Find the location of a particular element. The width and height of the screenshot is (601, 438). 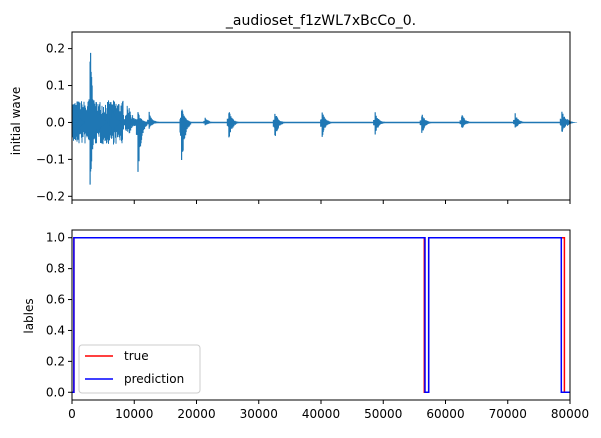

labels-x-tick-label: 40000 is located at coordinates (321, 414).